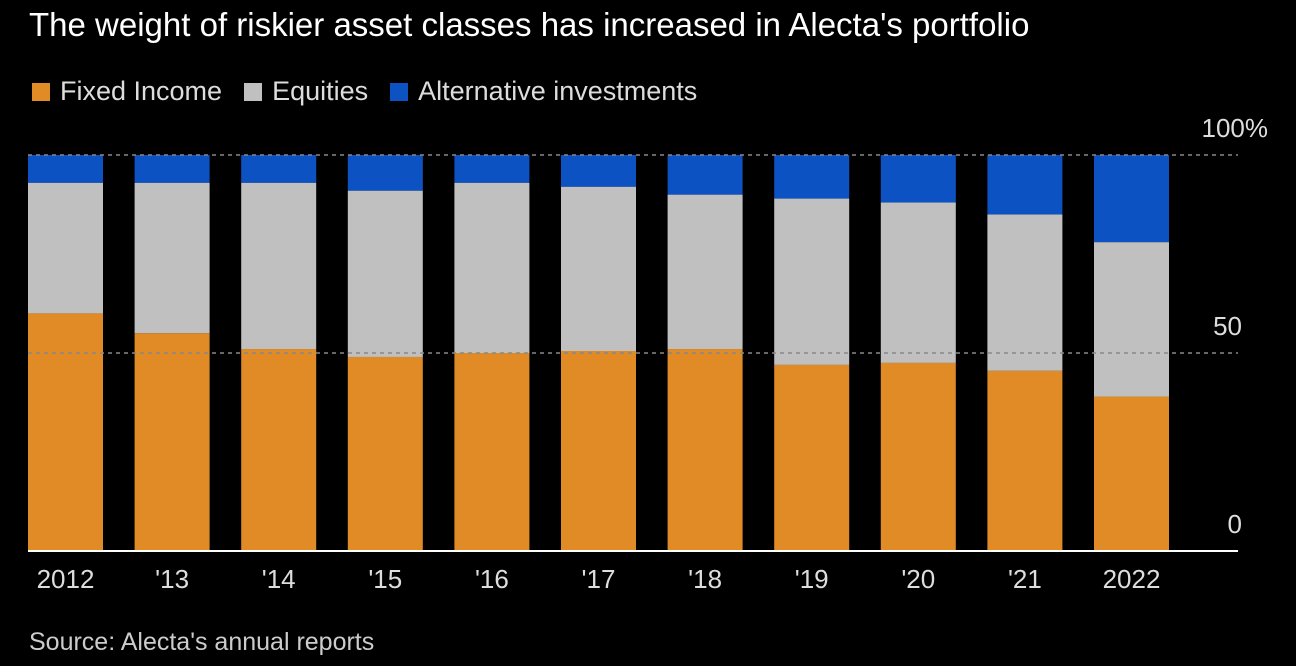 The width and height of the screenshot is (1296, 666). Describe the element at coordinates (279, 579) in the screenshot. I see `x-tick-label: '14` at that location.